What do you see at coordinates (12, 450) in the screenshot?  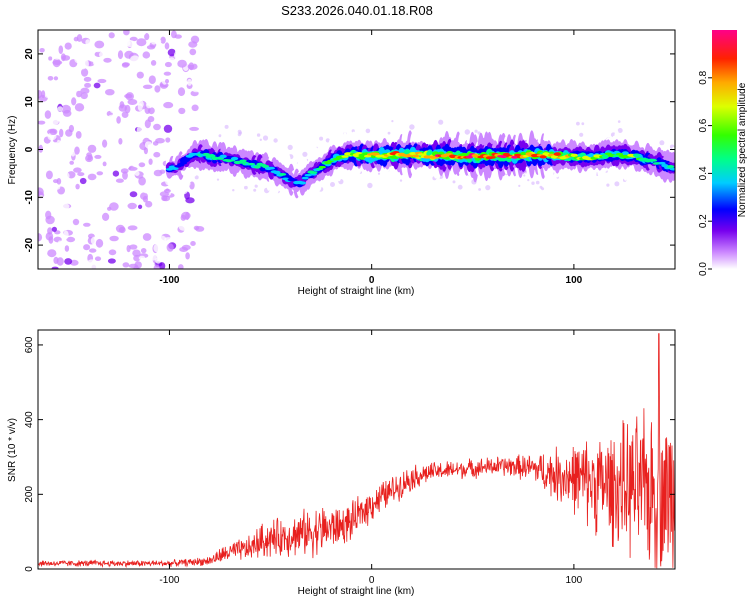 I see `snr-y-label: SNR (10 * v/v)` at bounding box center [12, 450].